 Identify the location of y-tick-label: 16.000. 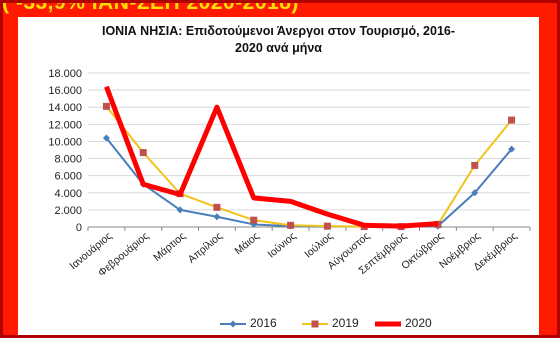
(65, 91).